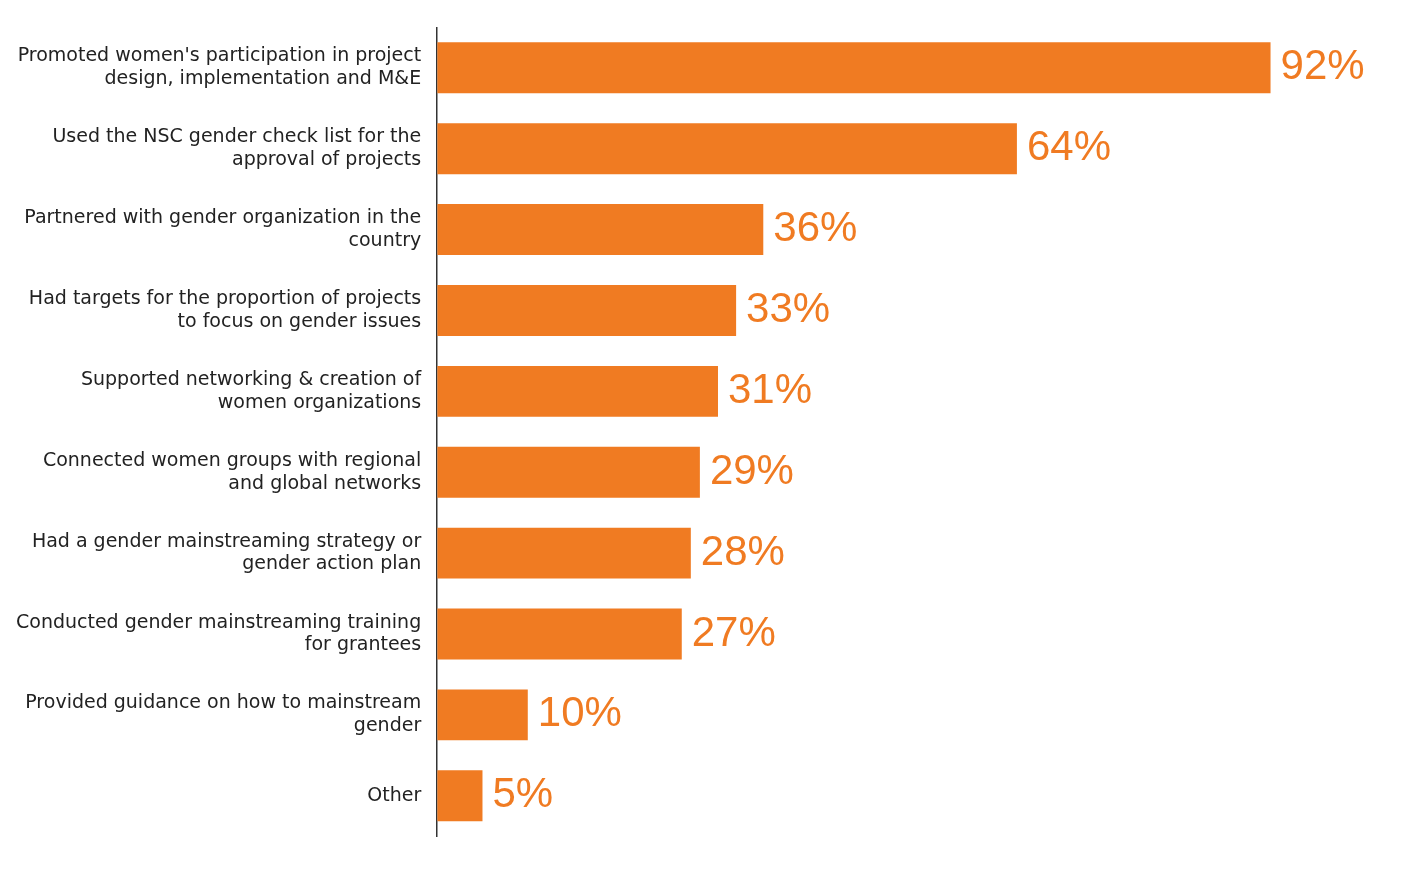  Describe the element at coordinates (1322, 65) in the screenshot. I see `data-label: 92%` at that location.